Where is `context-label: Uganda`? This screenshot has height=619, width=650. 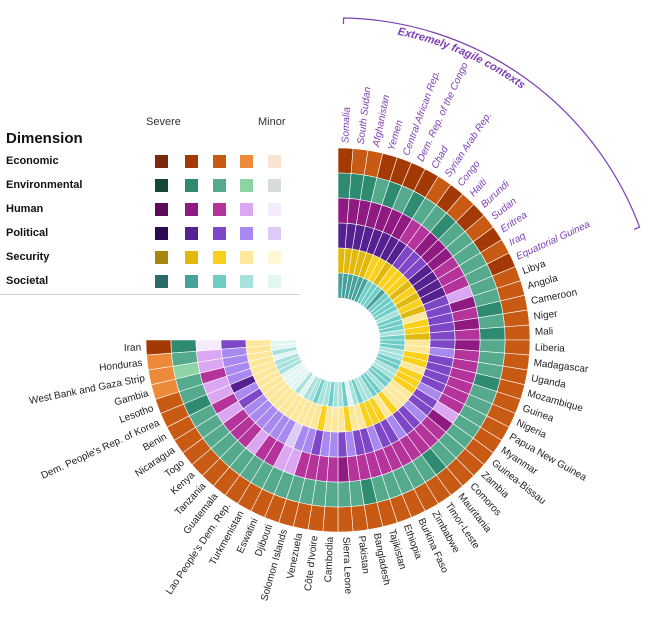 context-label: Uganda is located at coordinates (548, 382).